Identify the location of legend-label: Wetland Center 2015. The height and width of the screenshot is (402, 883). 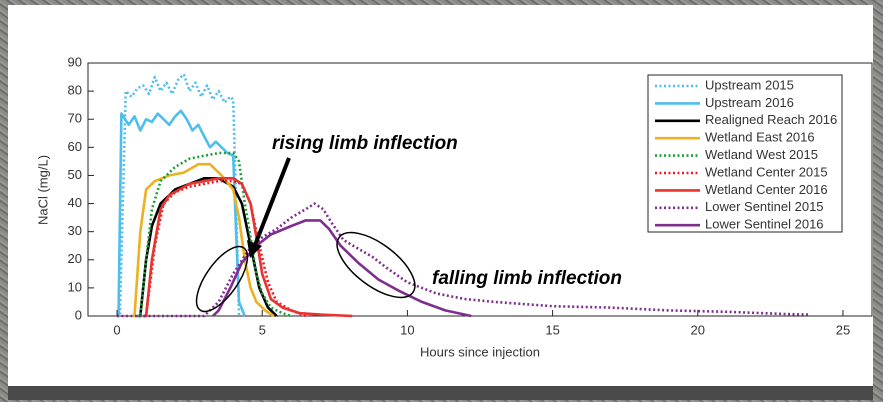
(766, 171).